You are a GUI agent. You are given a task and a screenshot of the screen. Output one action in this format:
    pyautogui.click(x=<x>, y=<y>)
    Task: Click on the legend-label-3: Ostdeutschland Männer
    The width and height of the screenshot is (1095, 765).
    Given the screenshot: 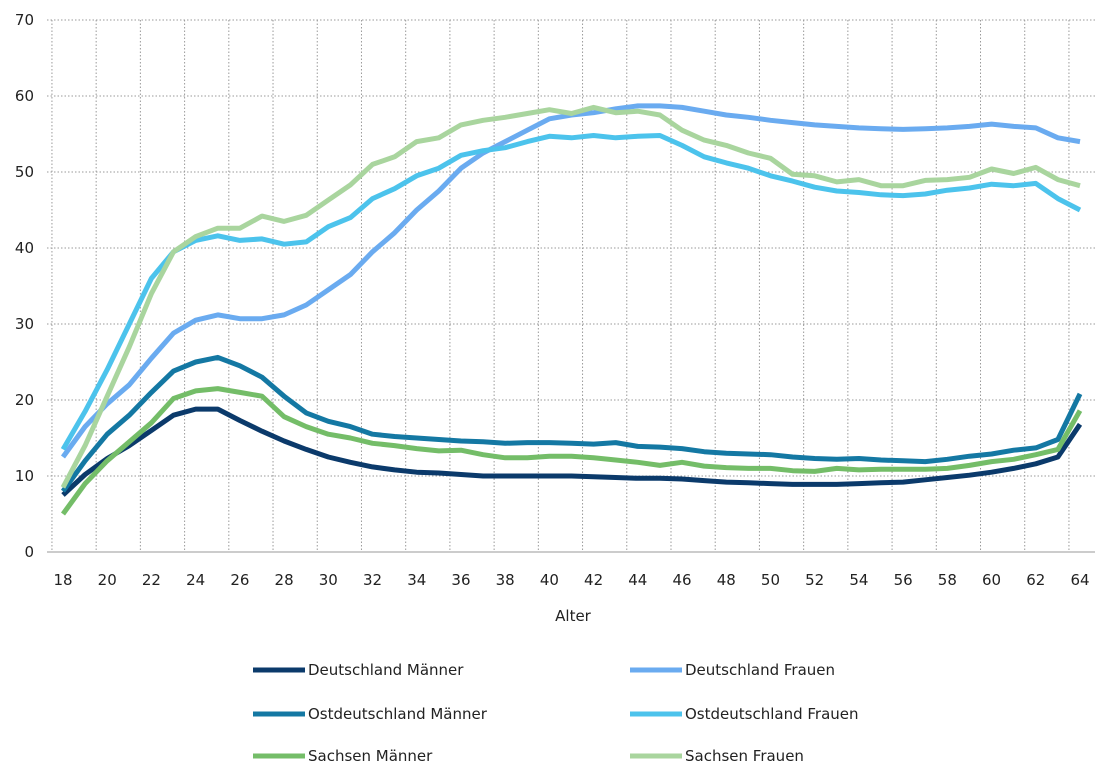 What is the action you would take?
    pyautogui.click(x=398, y=714)
    